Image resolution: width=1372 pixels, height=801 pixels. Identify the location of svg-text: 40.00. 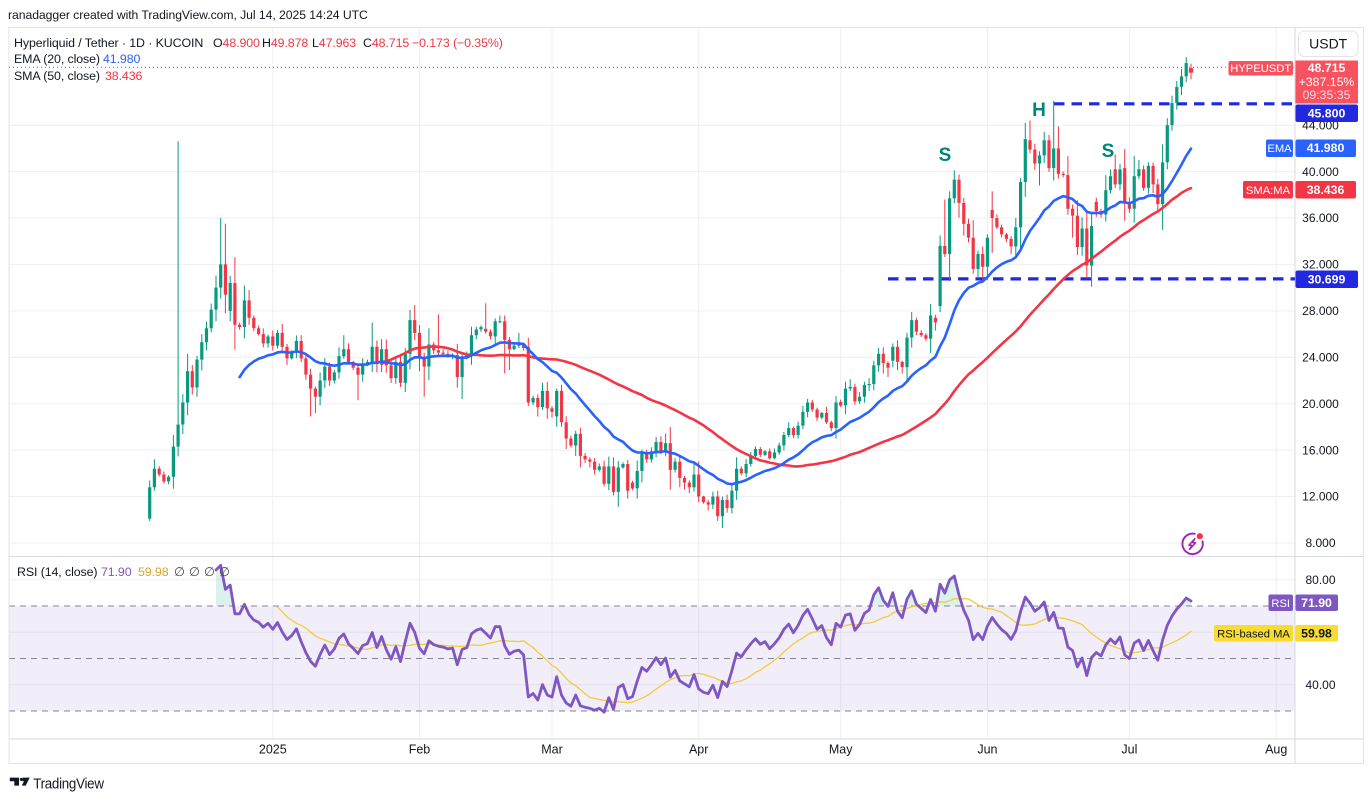
(1320, 685).